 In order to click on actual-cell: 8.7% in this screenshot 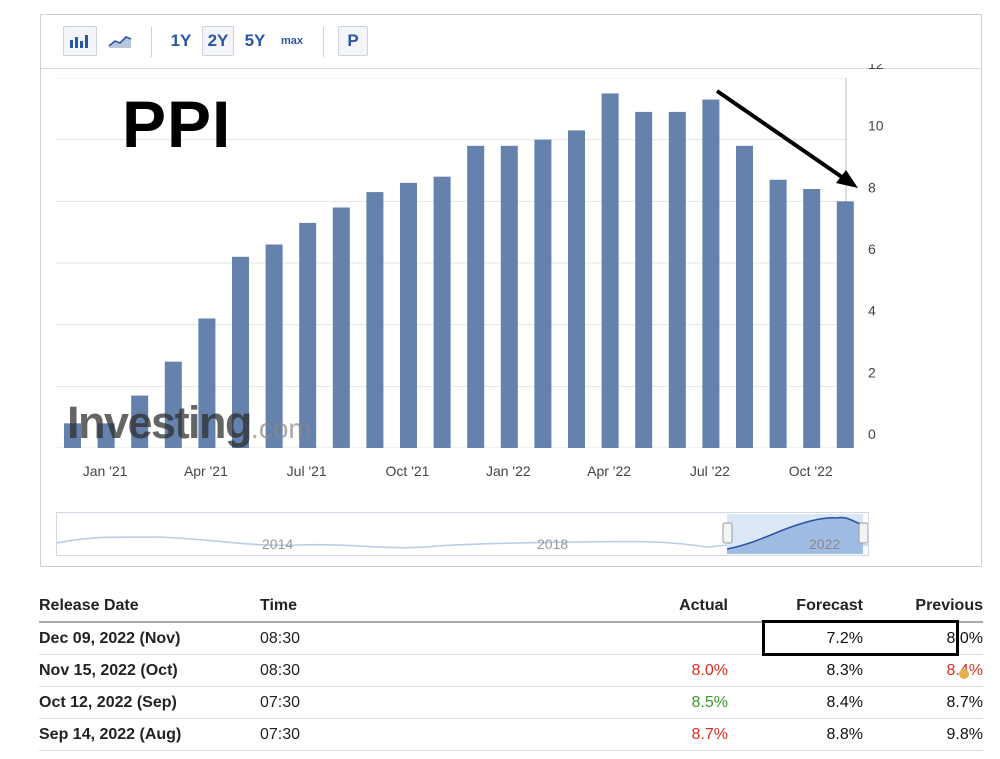, I will do `click(666, 734)`.